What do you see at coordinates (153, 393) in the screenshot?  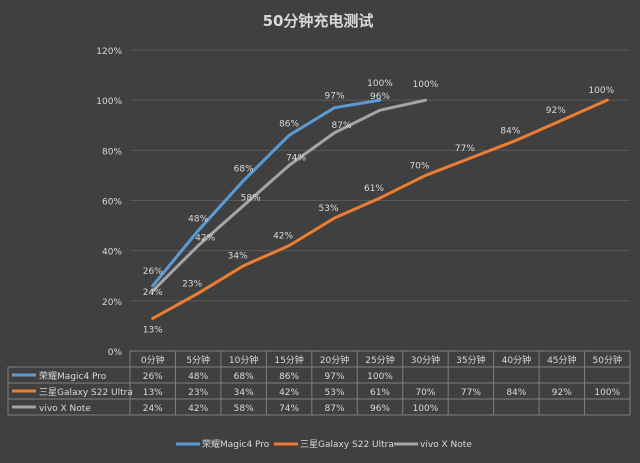 I see `table-cell: 13%` at bounding box center [153, 393].